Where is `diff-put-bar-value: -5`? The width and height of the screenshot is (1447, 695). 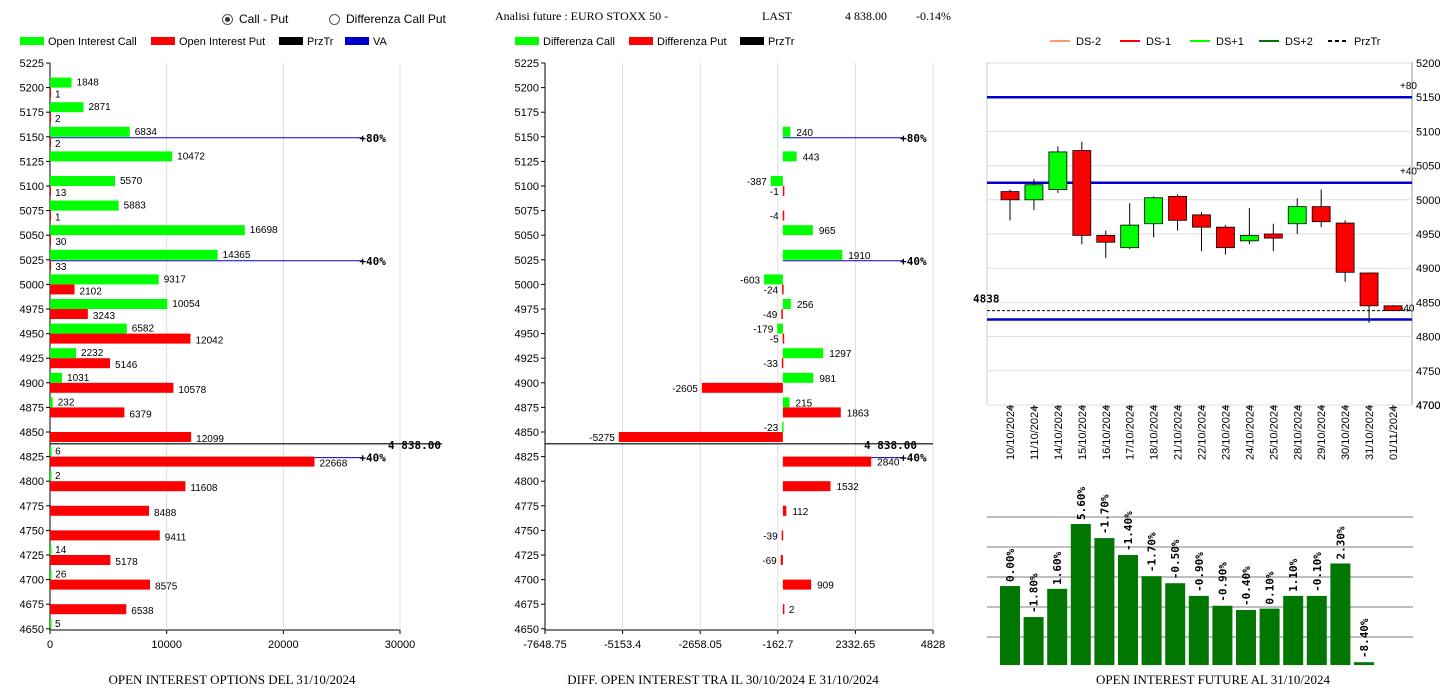
diff-put-bar-value: -5 is located at coordinates (774, 340).